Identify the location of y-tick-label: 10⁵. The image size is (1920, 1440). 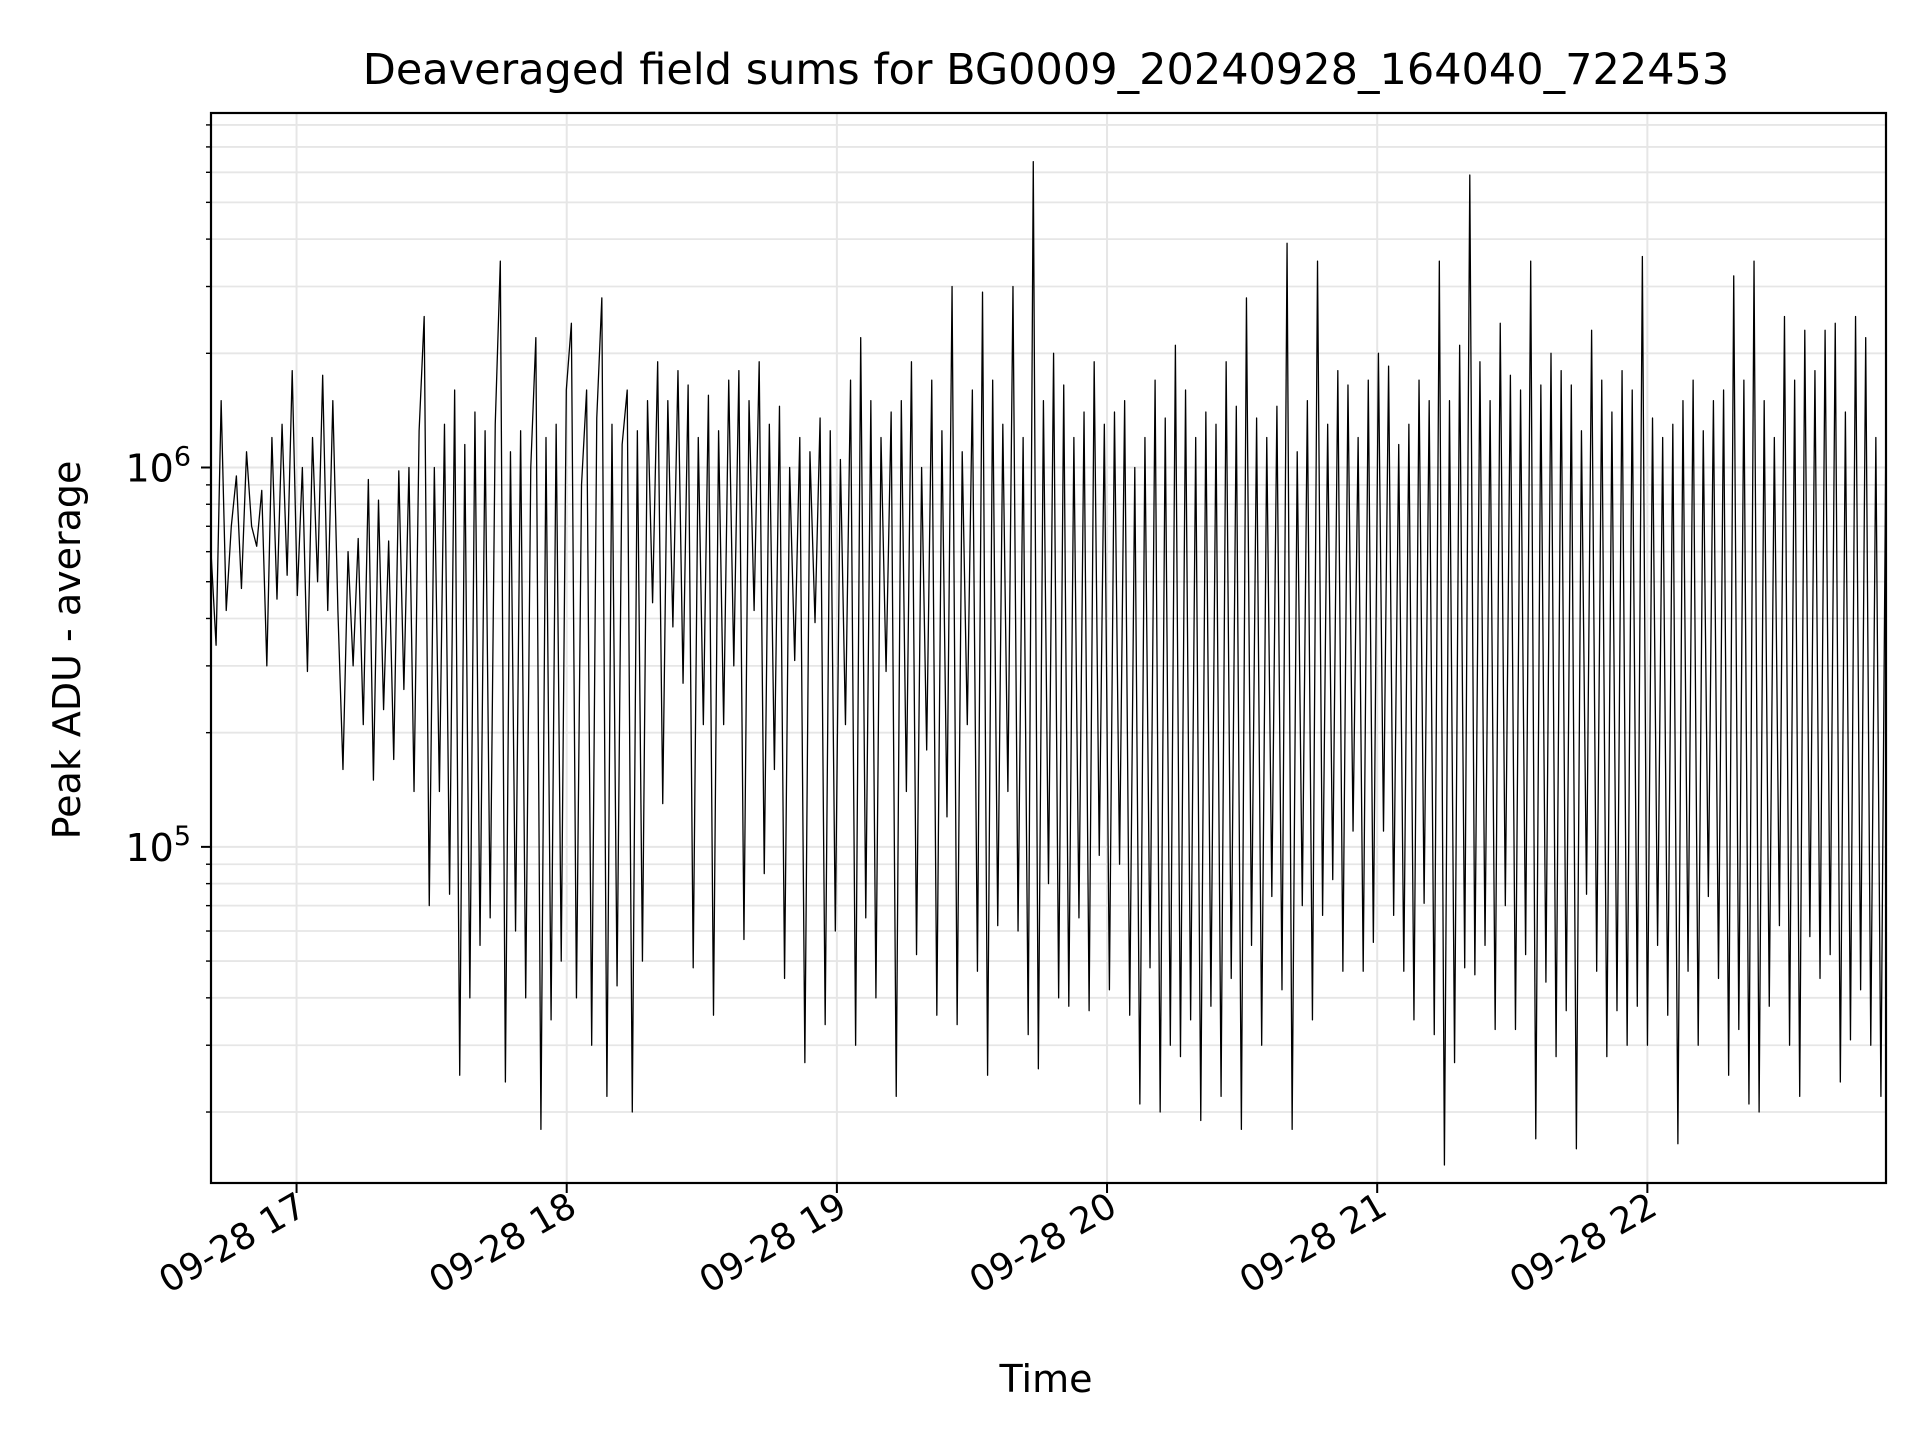
(158, 845).